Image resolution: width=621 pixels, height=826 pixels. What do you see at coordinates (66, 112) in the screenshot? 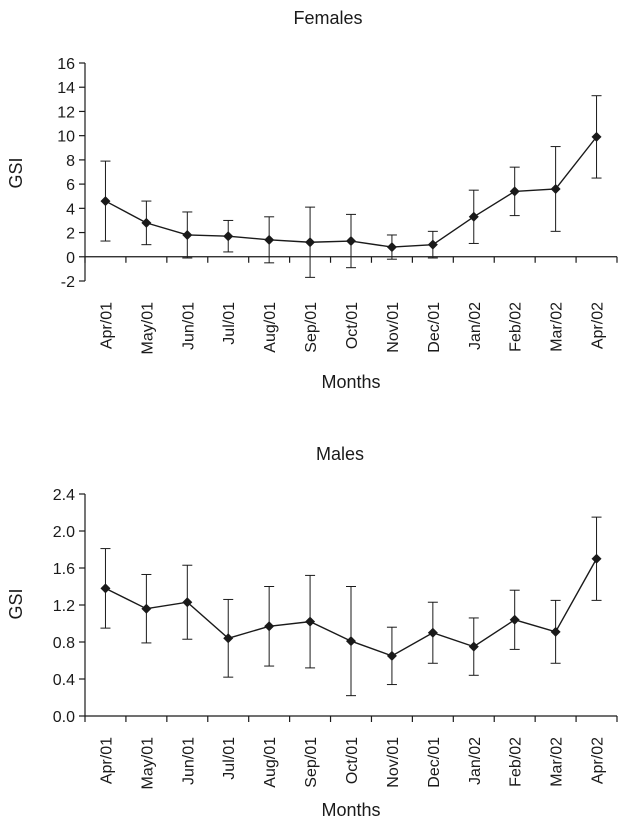
I see `y-tick-label: 12` at bounding box center [66, 112].